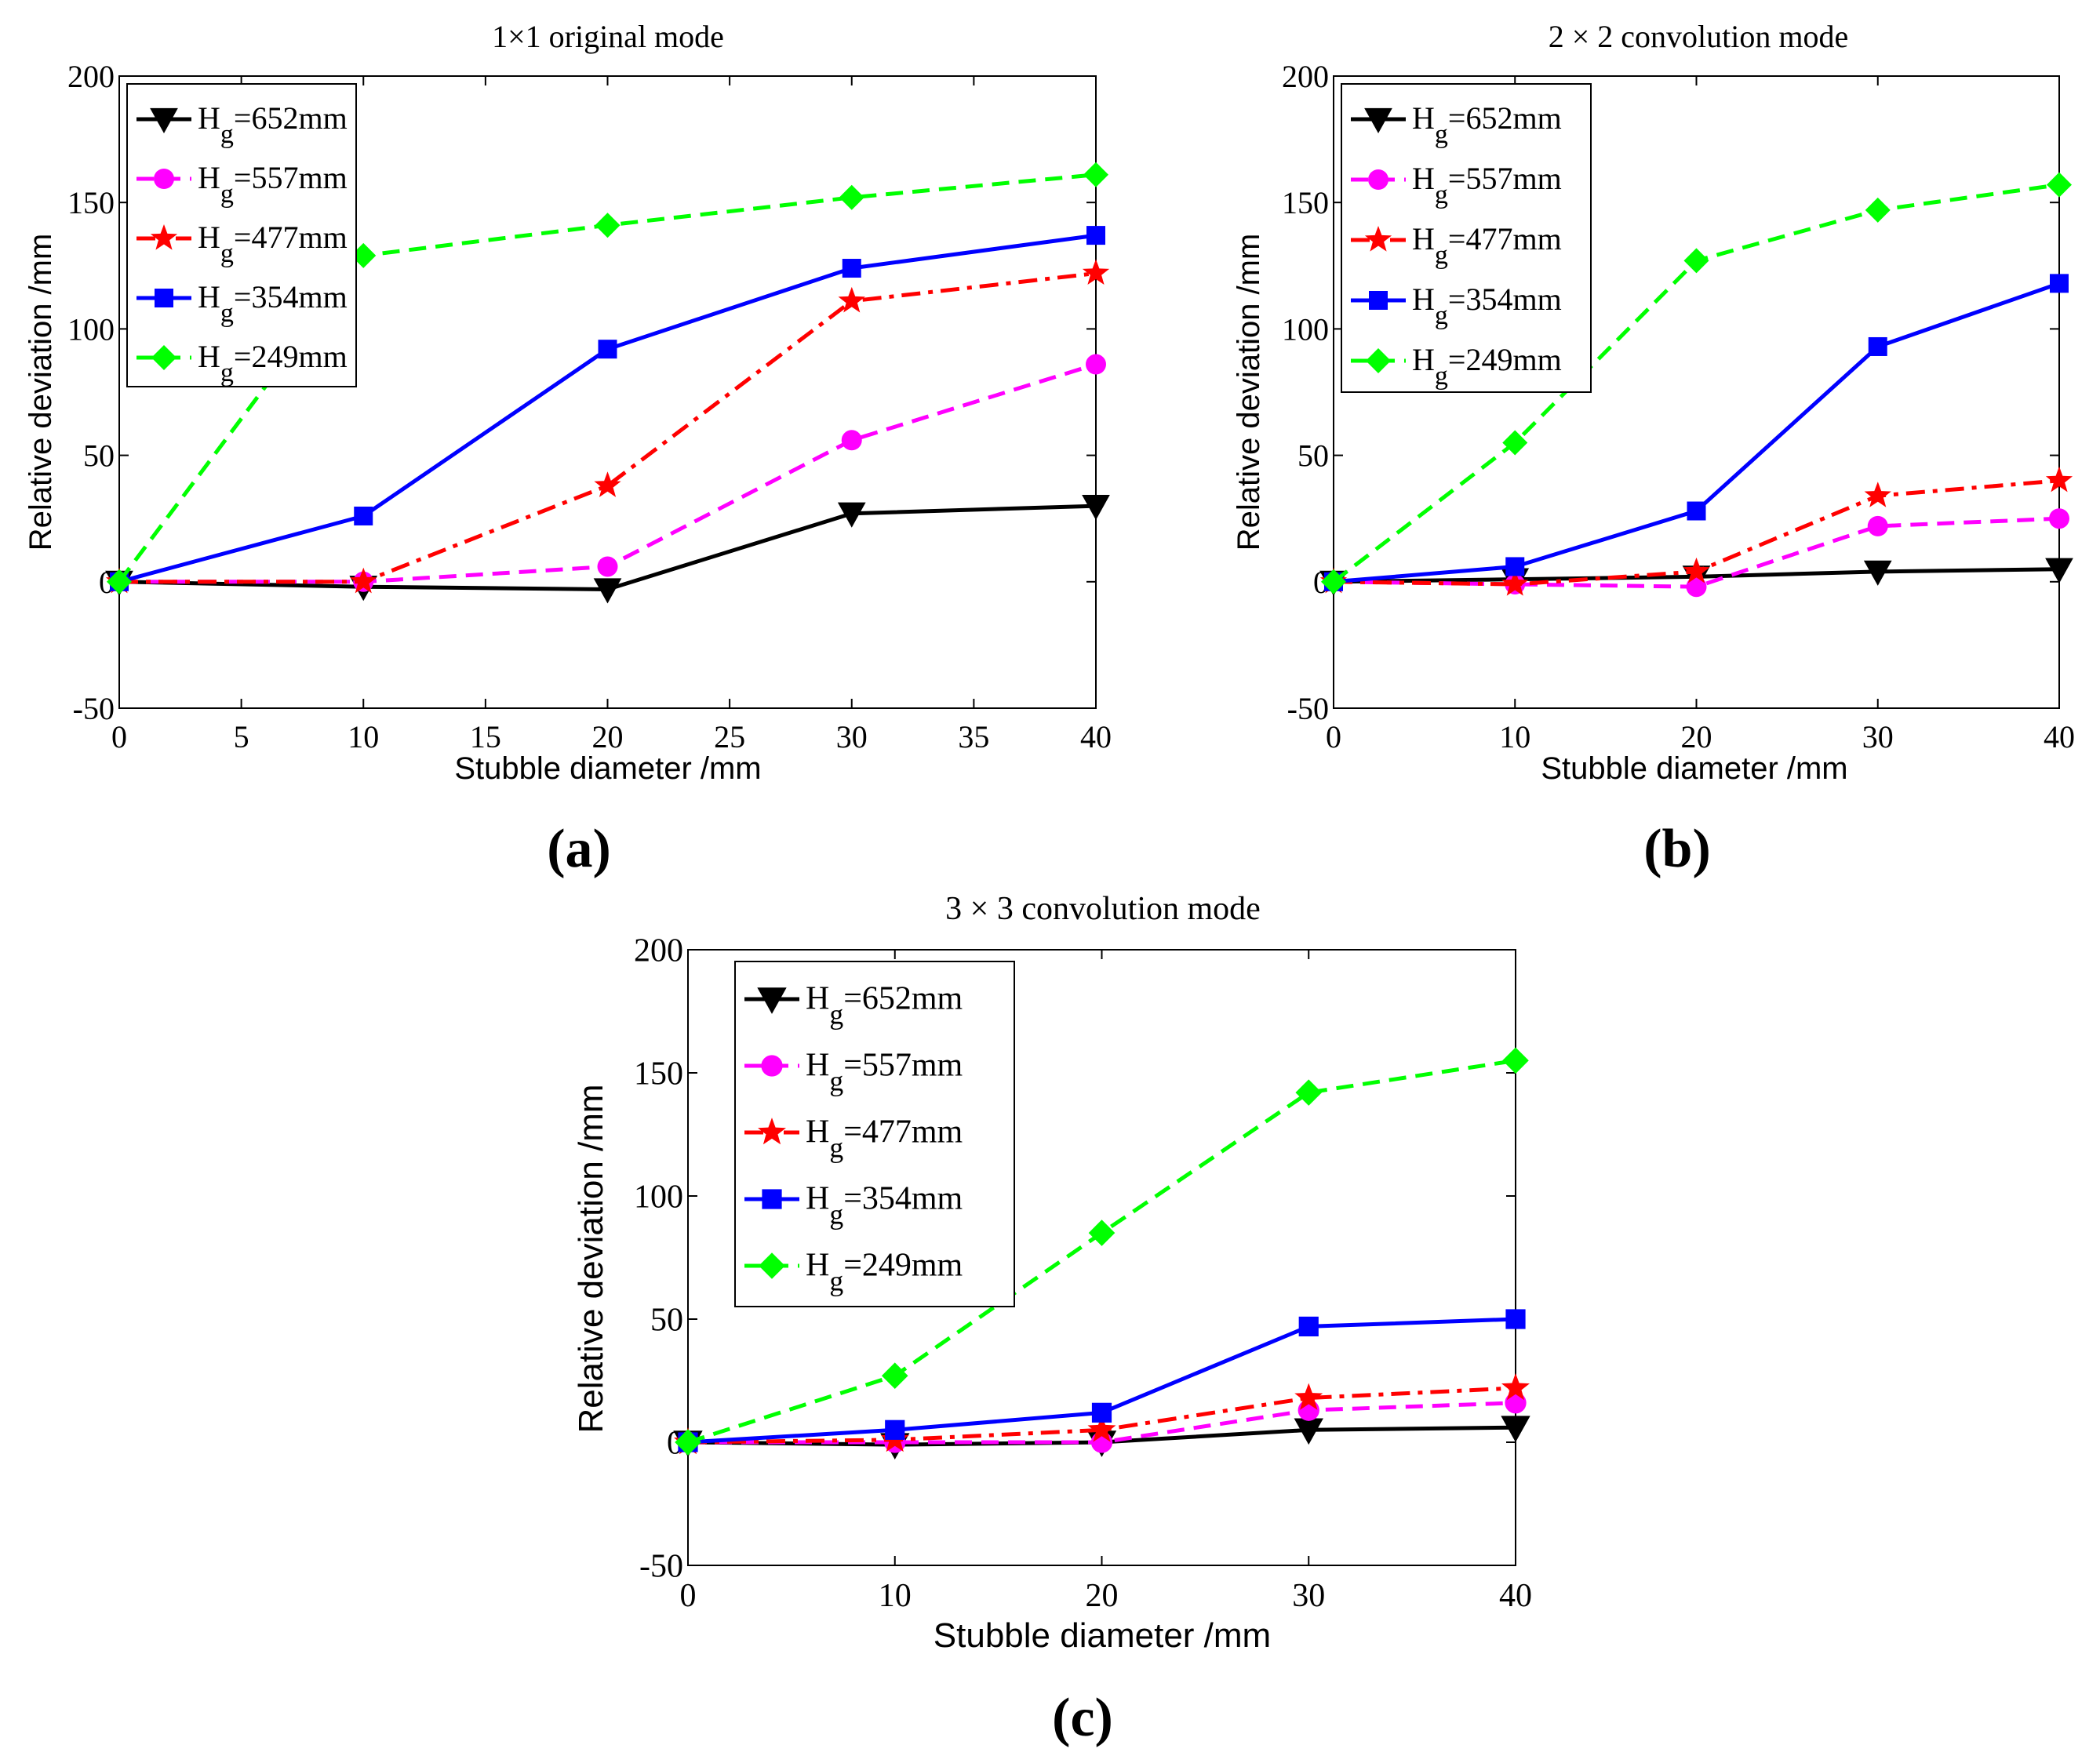 The width and height of the screenshot is (2100, 1763). What do you see at coordinates (1699, 36) in the screenshot?
I see `panel-b-title: 2 × 2 convolution mode` at bounding box center [1699, 36].